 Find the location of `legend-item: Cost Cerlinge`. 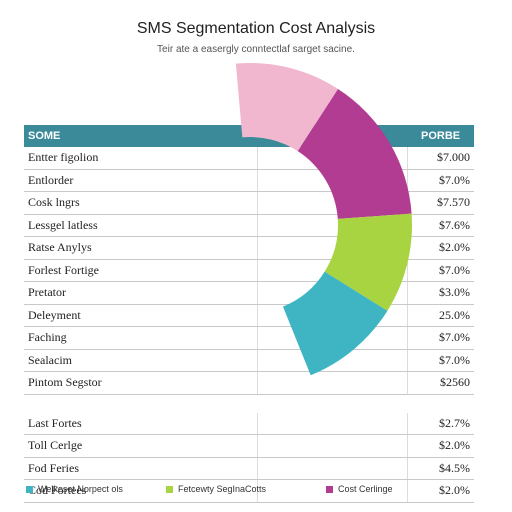

legend-item: Cost Cerlinge is located at coordinates (359, 489).